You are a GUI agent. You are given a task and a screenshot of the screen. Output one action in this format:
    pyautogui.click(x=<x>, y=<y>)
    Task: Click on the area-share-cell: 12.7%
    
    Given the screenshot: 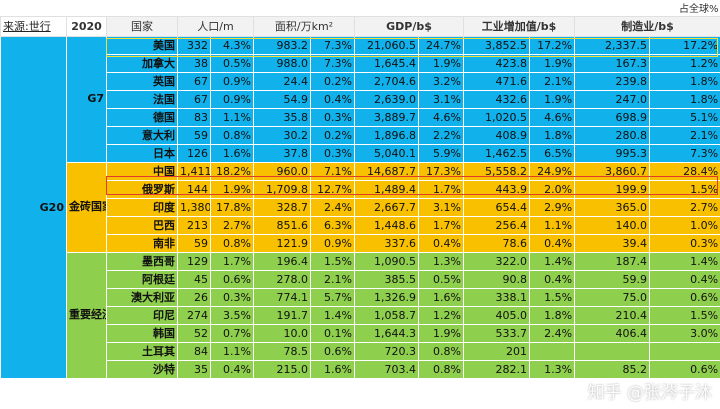 What is the action you would take?
    pyautogui.click(x=332, y=189)
    